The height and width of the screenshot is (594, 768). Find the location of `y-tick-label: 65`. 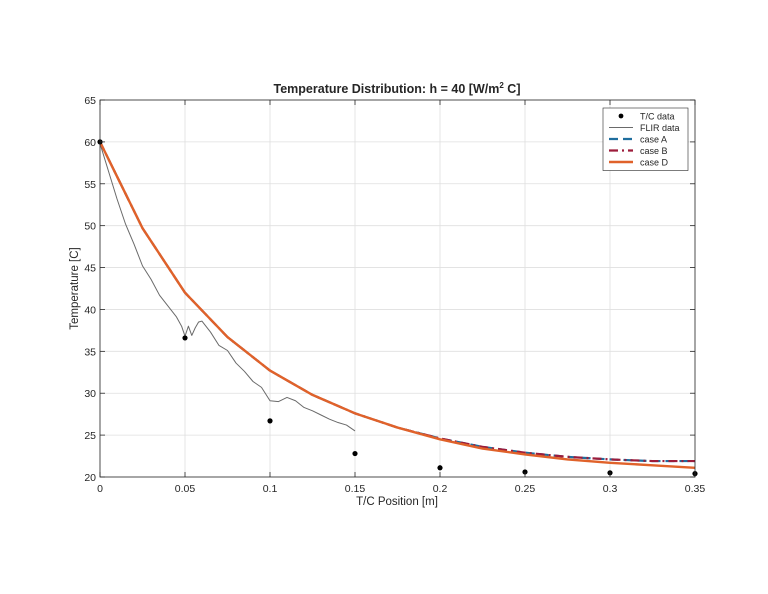

y-tick-label: 65 is located at coordinates (90, 101).